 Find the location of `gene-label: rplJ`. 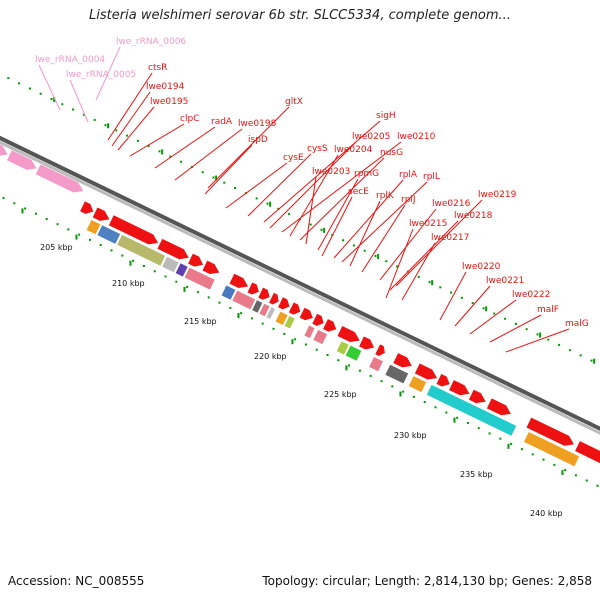

gene-label: rplJ is located at coordinates (408, 200).